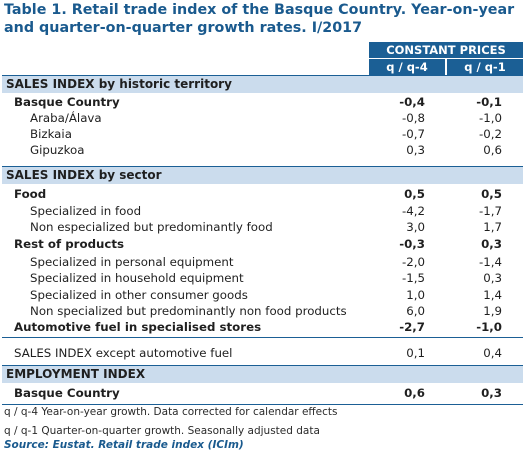 The width and height of the screenshot is (527, 456). Describe the element at coordinates (86, 211) in the screenshot. I see `row-label: Specialized in food` at that location.